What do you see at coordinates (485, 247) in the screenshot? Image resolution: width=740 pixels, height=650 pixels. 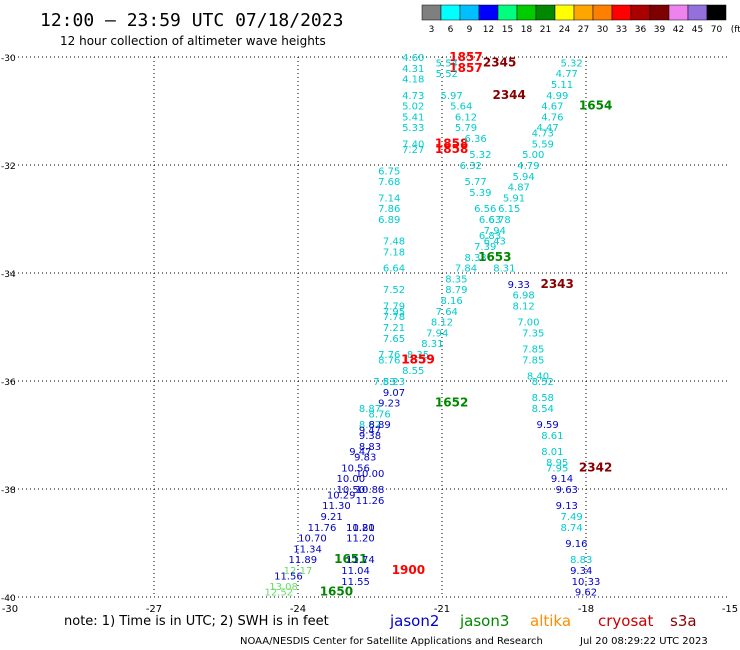 I see `wave-height-label: 7.39` at bounding box center [485, 247].